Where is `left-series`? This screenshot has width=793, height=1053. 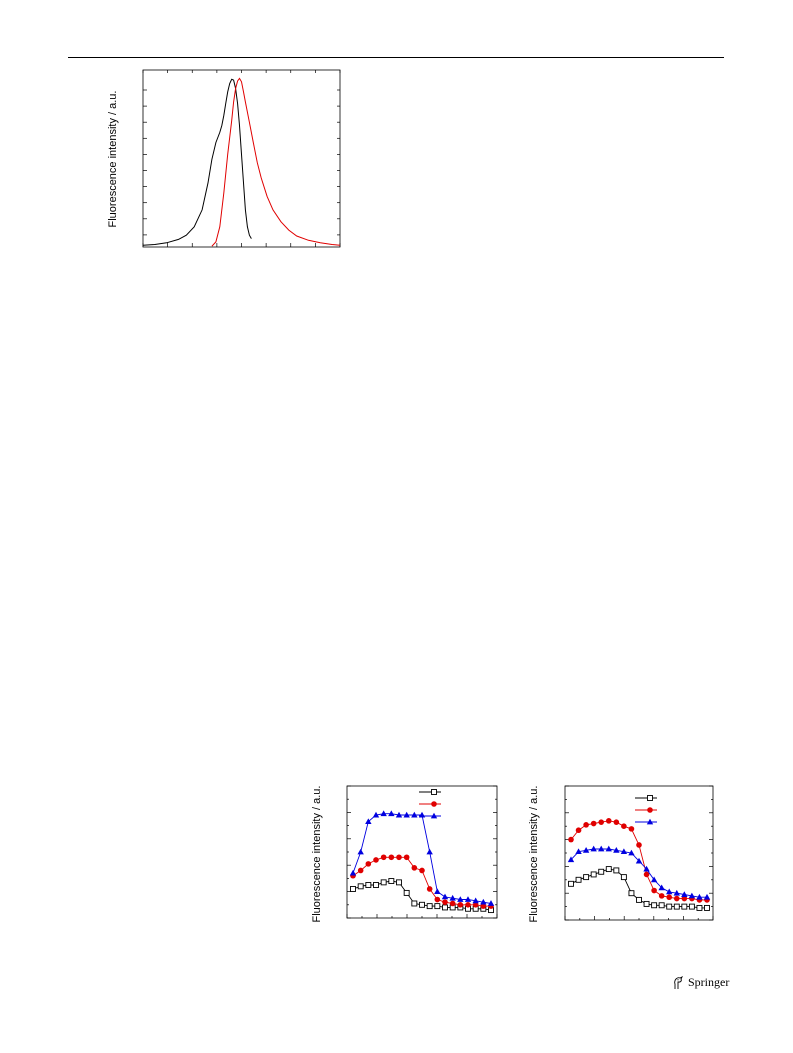
left-series is located at coordinates (422, 862).